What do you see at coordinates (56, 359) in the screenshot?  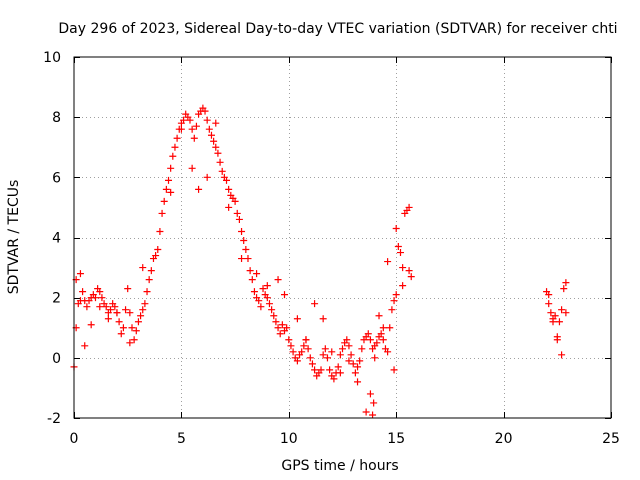 I see `y-tick-label: 0` at bounding box center [56, 359].